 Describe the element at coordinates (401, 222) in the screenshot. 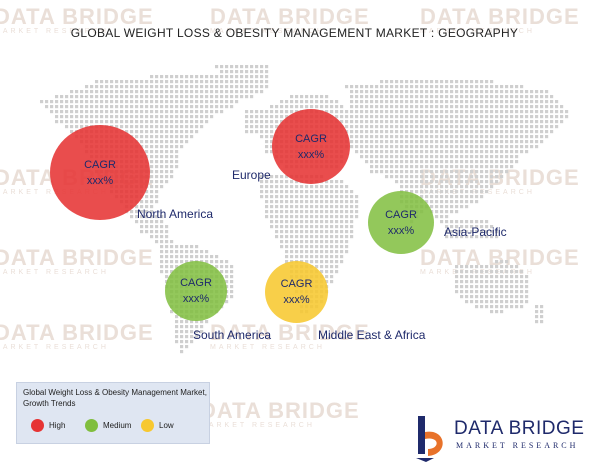

I see `bubble-asia-pacific: CAGR xxx%` at that location.